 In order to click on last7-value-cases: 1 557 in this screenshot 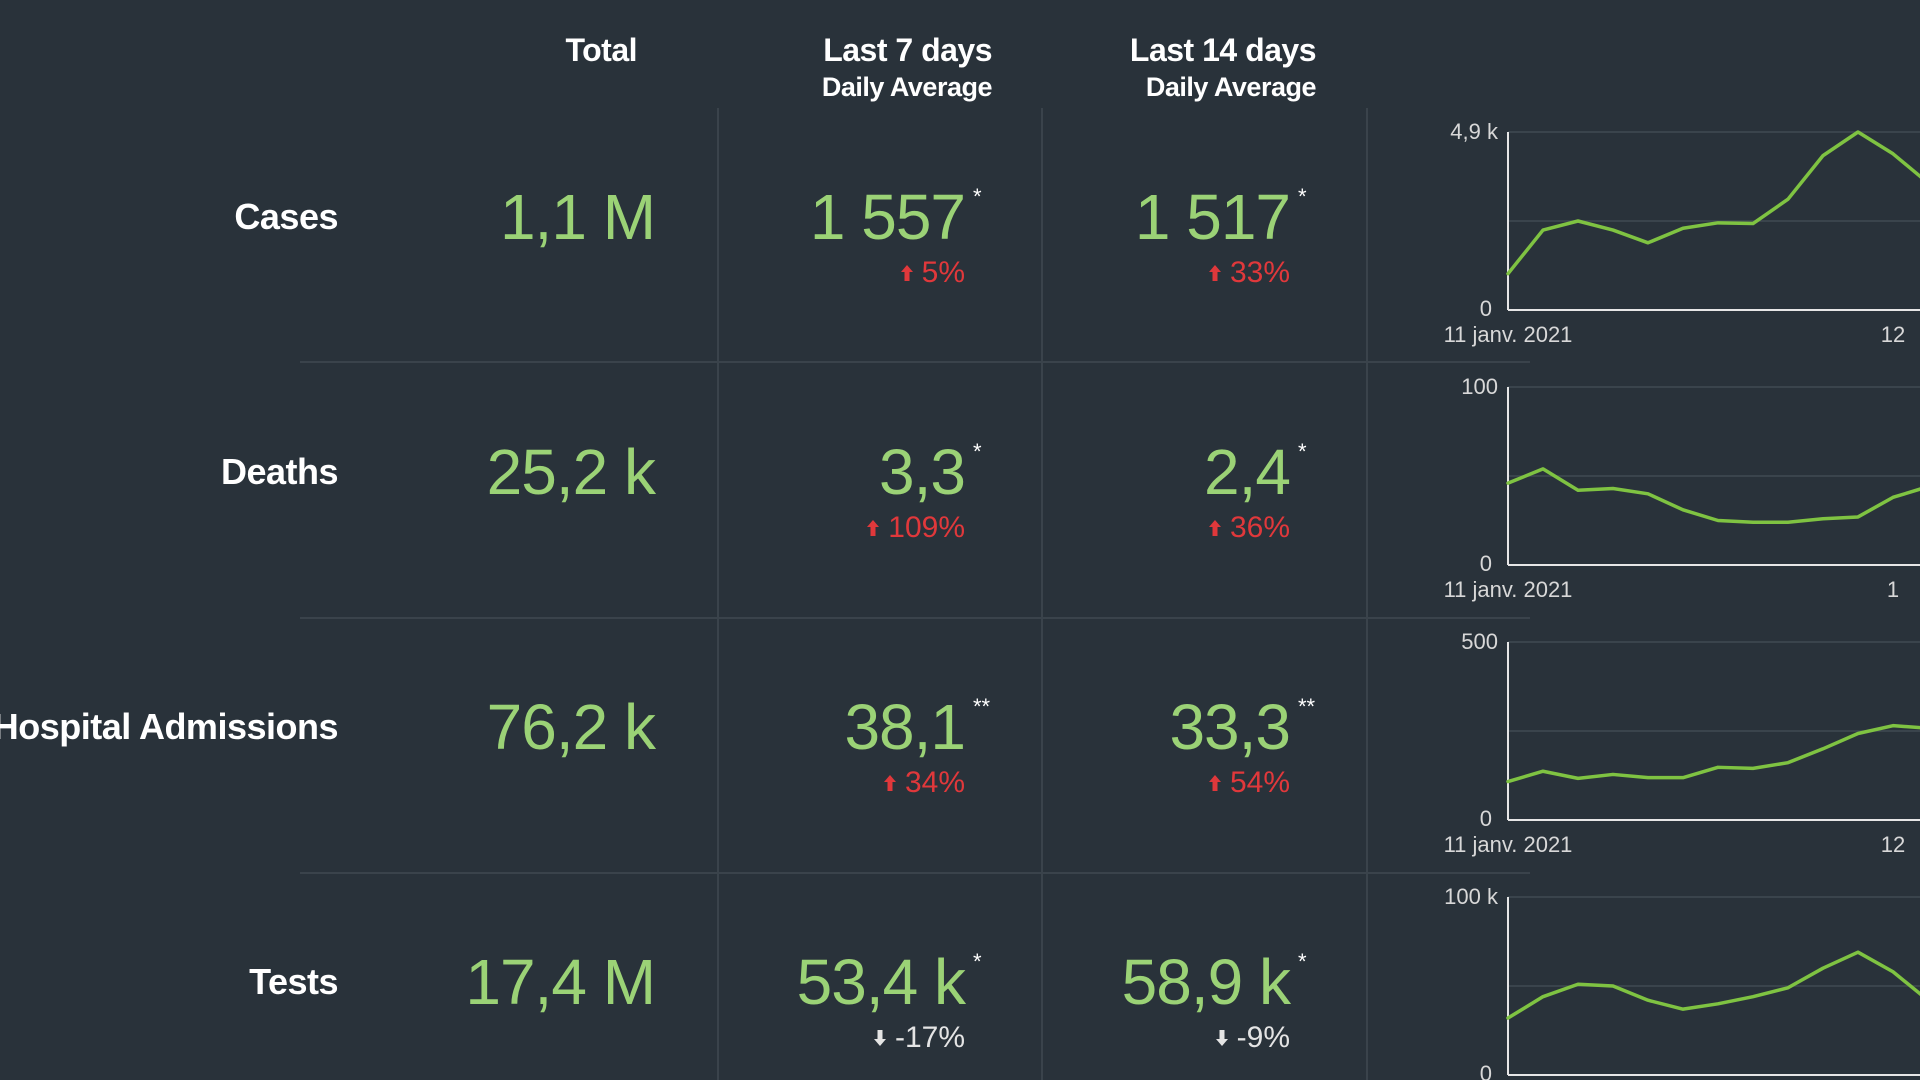, I will do `click(887, 217)`.